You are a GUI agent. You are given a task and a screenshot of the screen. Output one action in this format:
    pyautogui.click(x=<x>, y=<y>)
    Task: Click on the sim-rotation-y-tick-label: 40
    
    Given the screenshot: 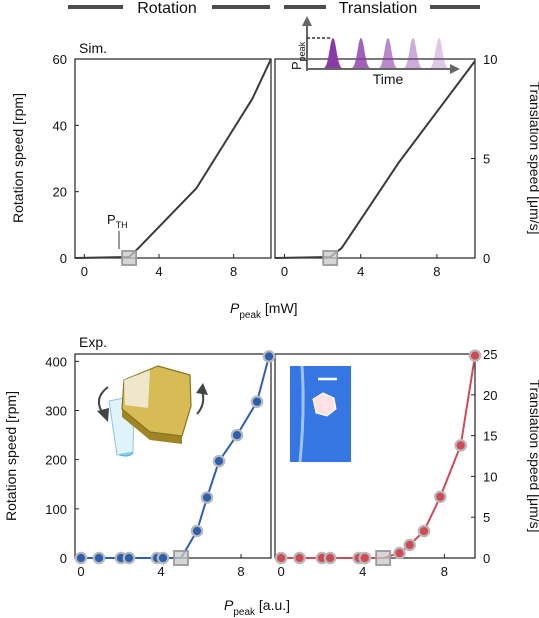 What is the action you would take?
    pyautogui.click(x=60, y=125)
    